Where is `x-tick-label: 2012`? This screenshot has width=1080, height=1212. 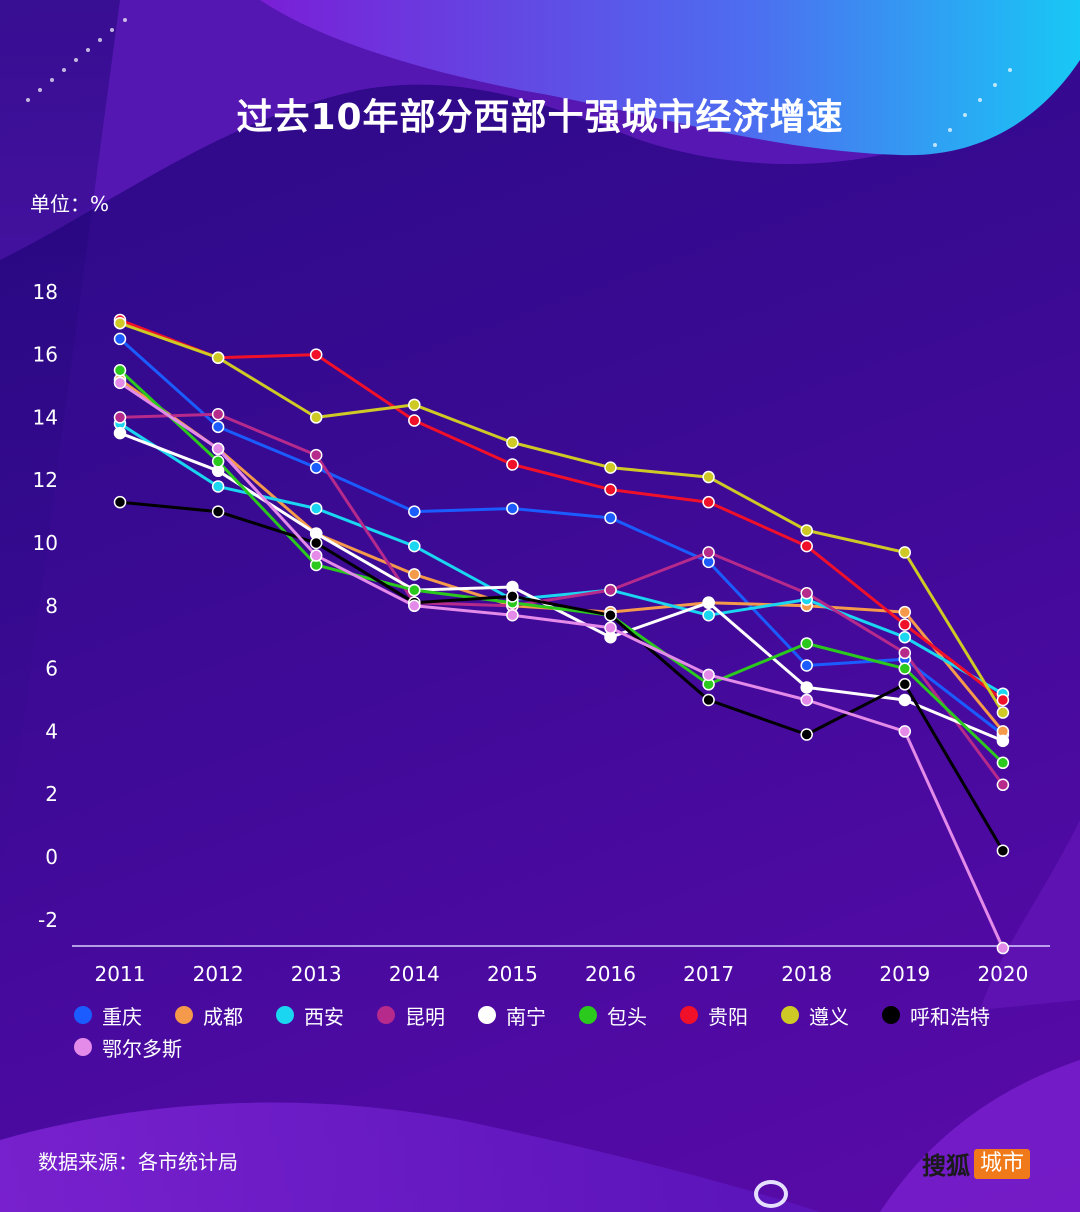
x-tick-label: 2012 is located at coordinates (218, 974).